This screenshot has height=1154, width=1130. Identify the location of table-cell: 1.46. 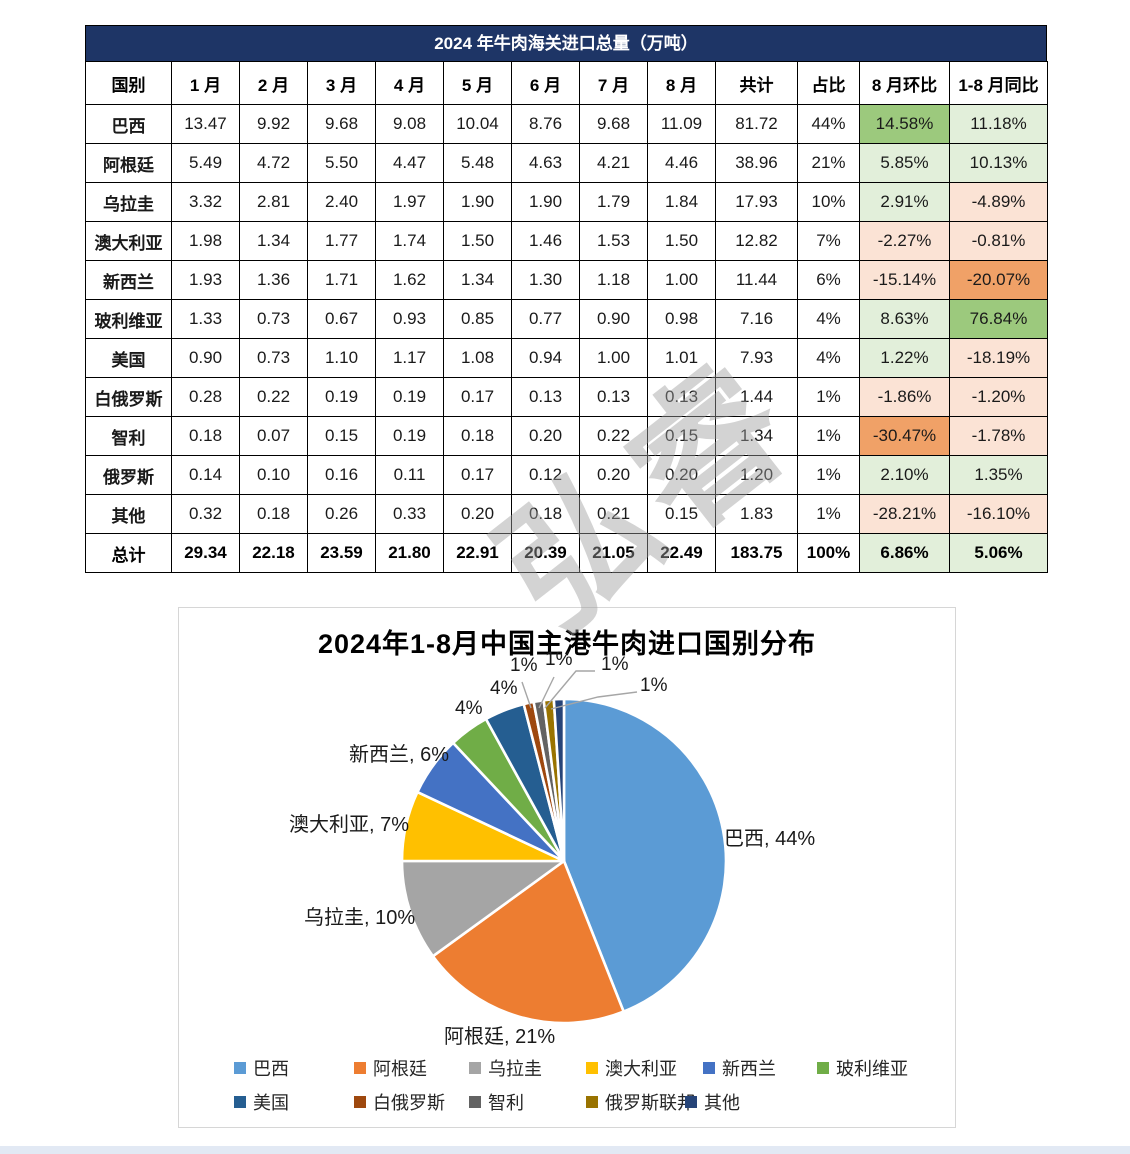
(545, 241).